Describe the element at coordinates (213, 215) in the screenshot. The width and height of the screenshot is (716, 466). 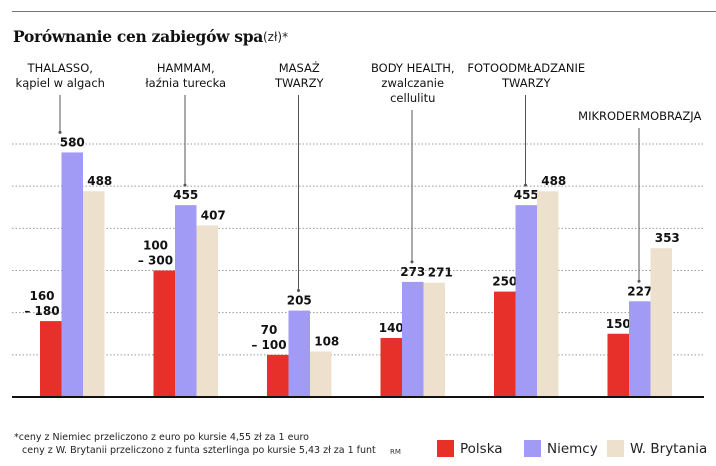
I see `data-label: 407` at that location.